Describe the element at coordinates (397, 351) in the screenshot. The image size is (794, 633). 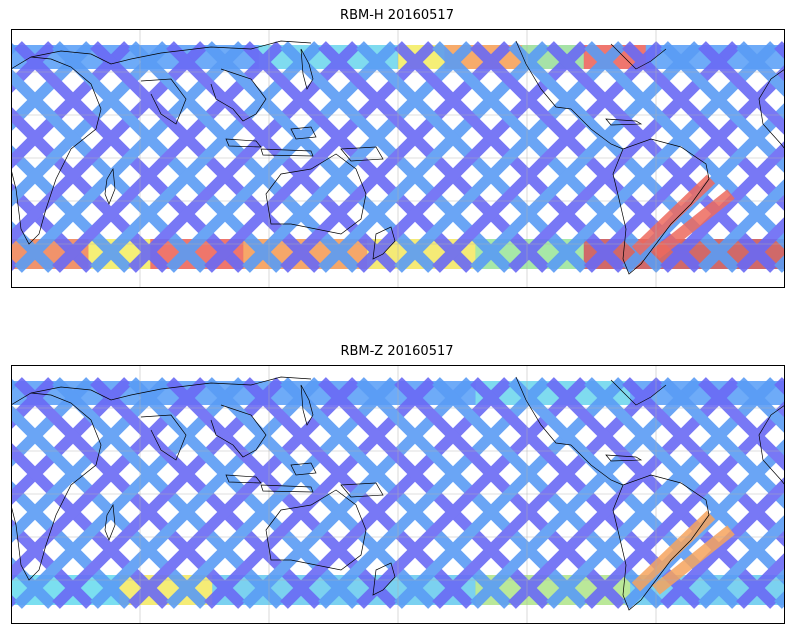
I see `panel-title-bottom: RBM-Z 20160517` at that location.